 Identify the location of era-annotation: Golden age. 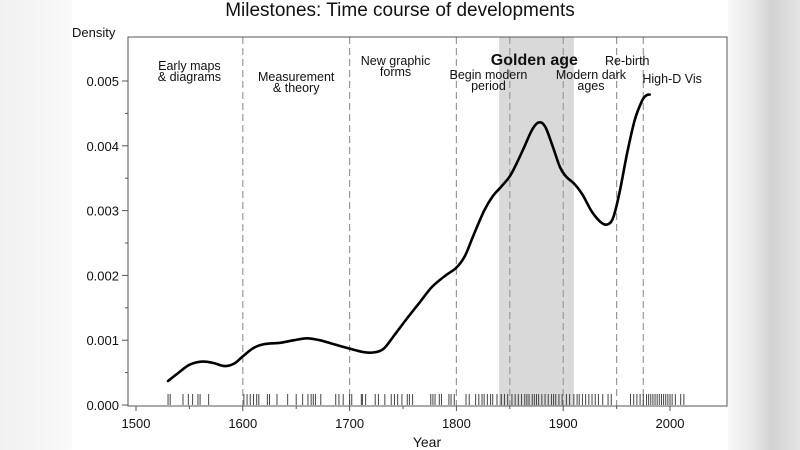
(534, 60).